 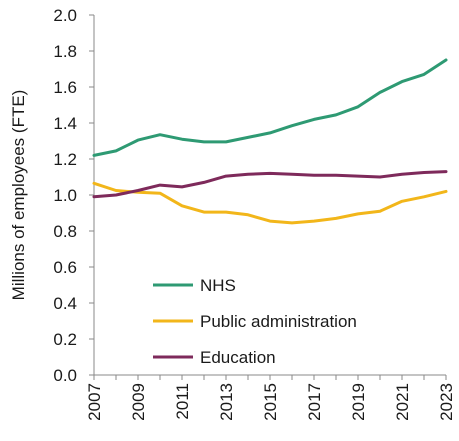 What do you see at coordinates (94, 402) in the screenshot?
I see `x-tick-label: 2007` at bounding box center [94, 402].